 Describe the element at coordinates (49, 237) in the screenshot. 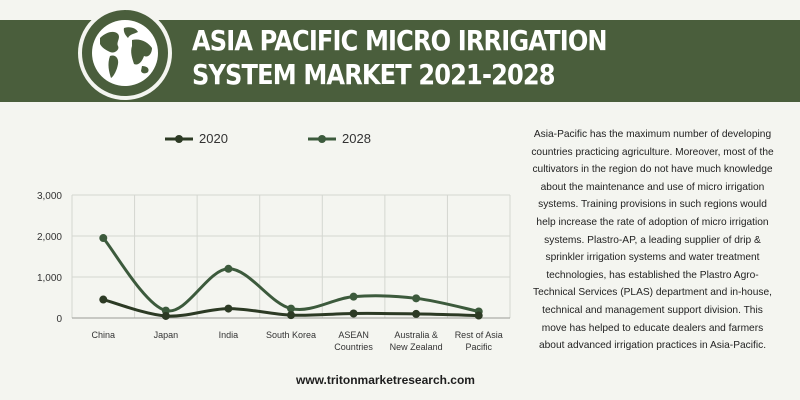

I see `y-tick-label: 2,000` at that location.